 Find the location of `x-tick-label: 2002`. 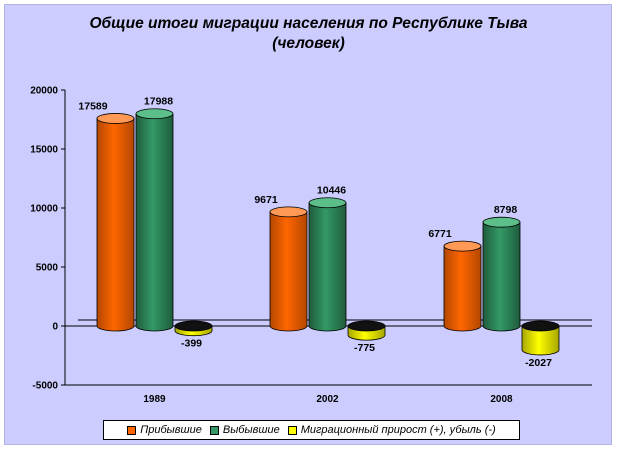

x-tick-label: 2002 is located at coordinates (327, 399).